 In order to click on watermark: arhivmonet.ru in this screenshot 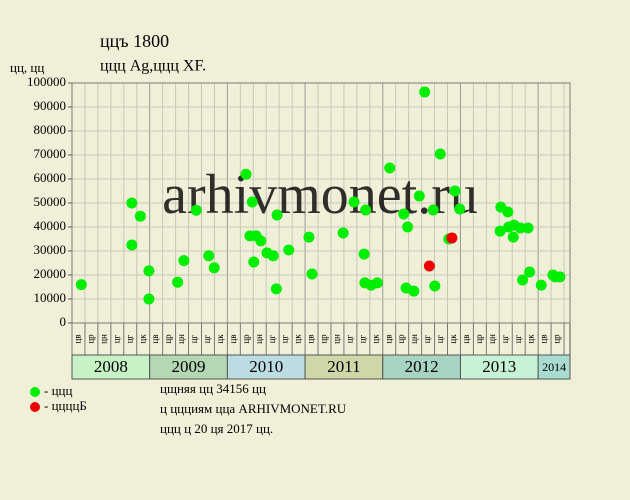, I will do `click(320, 195)`.